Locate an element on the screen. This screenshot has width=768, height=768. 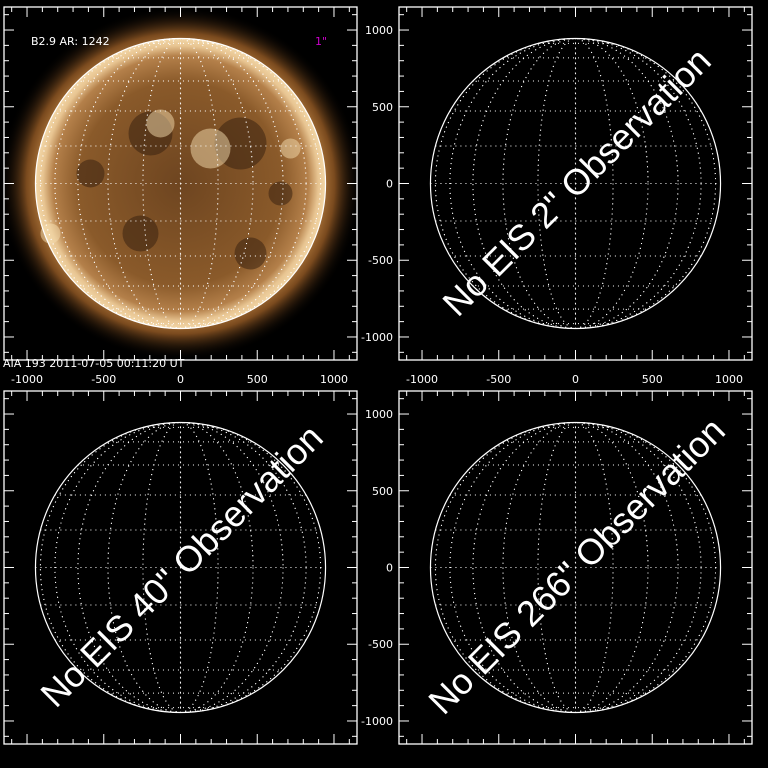
flare-label: B2.9 AR: 1242 is located at coordinates (70, 41).